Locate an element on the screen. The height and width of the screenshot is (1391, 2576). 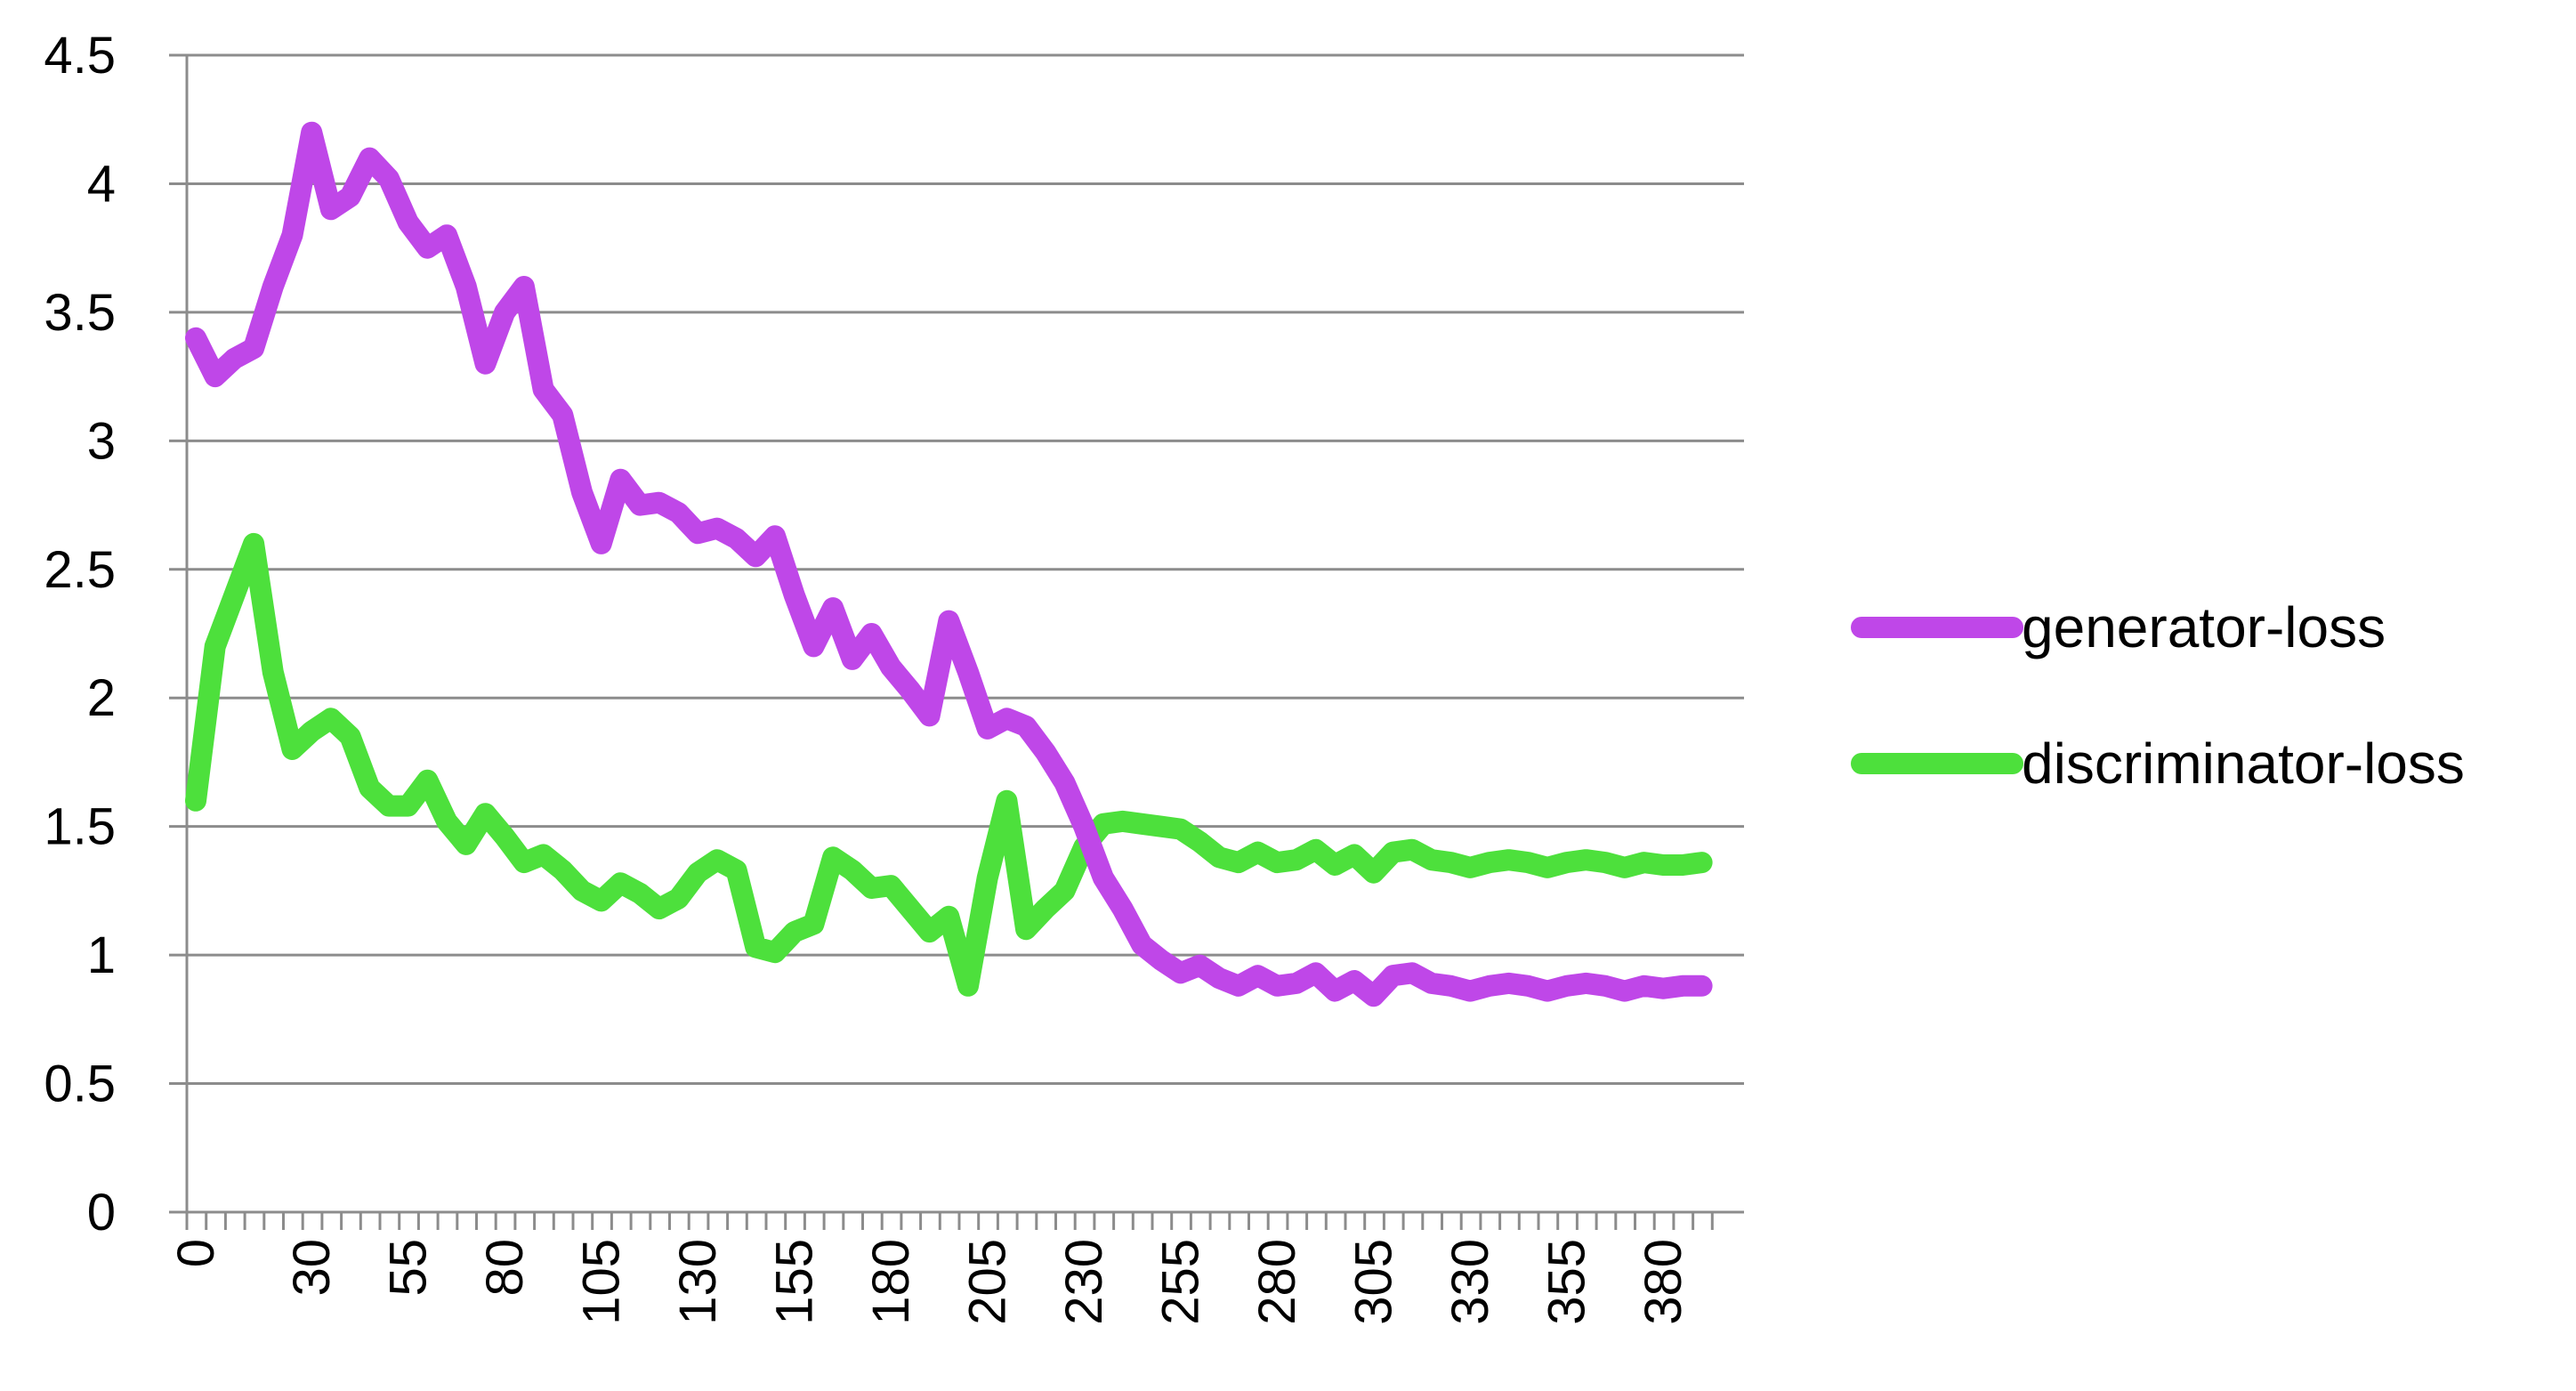
x-tick-label: 205 is located at coordinates (988, 1282).